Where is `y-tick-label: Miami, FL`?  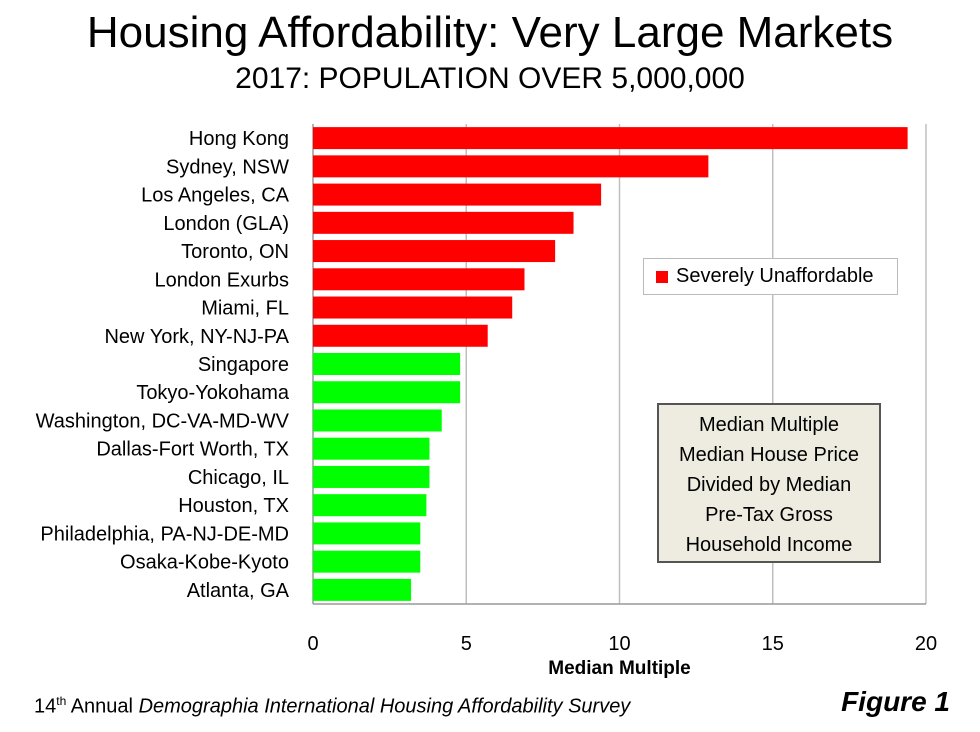
y-tick-label: Miami, FL is located at coordinates (245, 309).